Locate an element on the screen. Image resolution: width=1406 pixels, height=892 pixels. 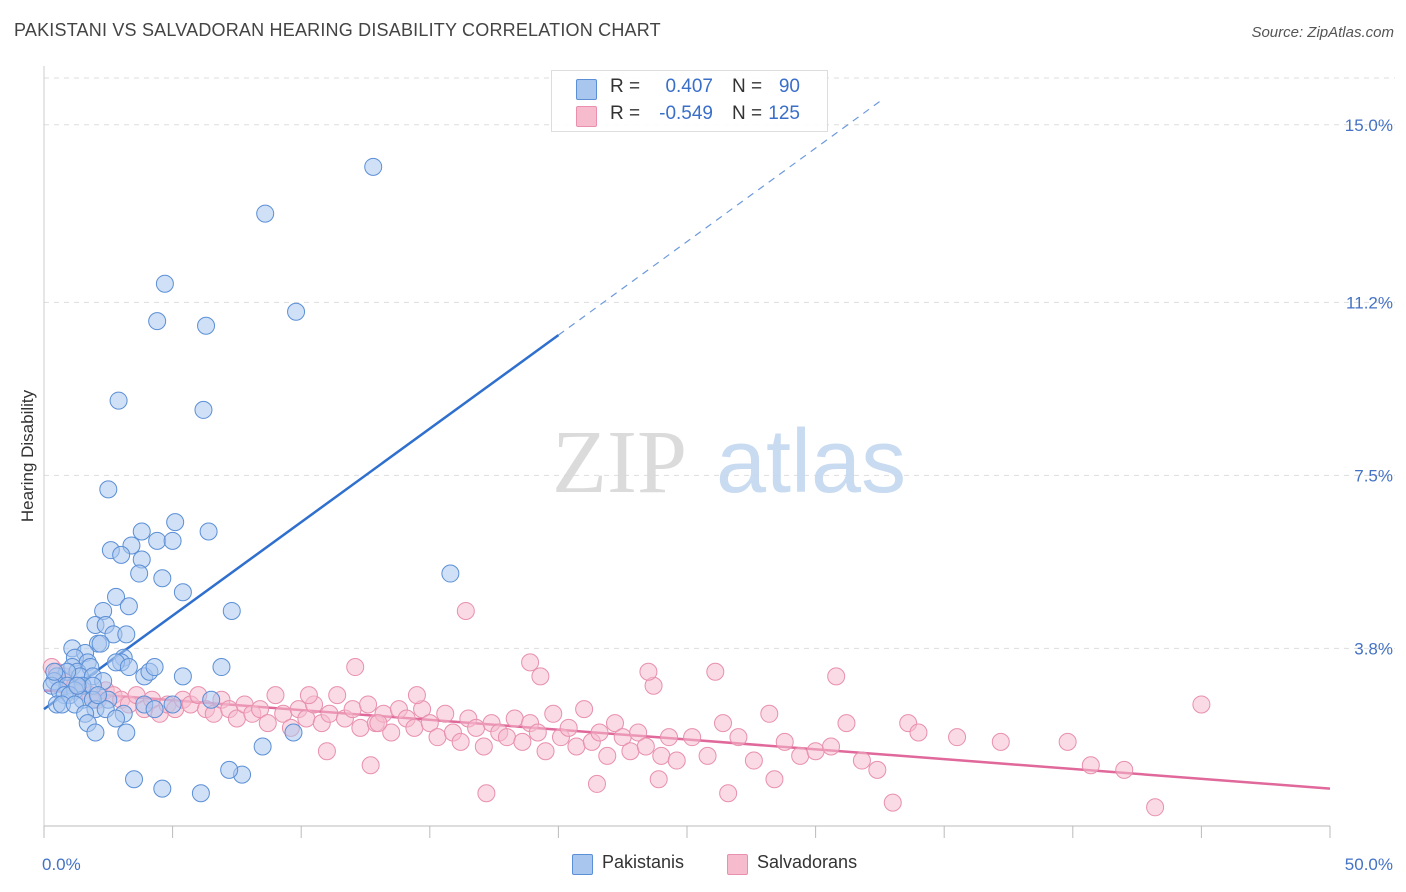
y-tick-label: 15.0% is located at coordinates (1369, 125).